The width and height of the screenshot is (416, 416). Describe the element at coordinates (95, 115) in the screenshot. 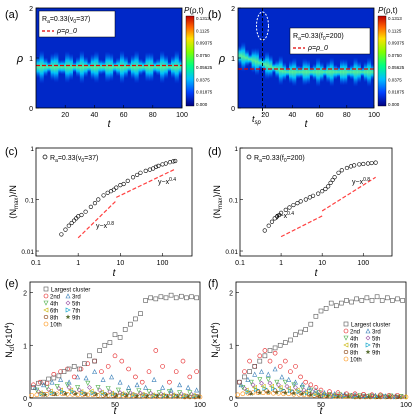

I see `x-tick-label: 40` at that location.